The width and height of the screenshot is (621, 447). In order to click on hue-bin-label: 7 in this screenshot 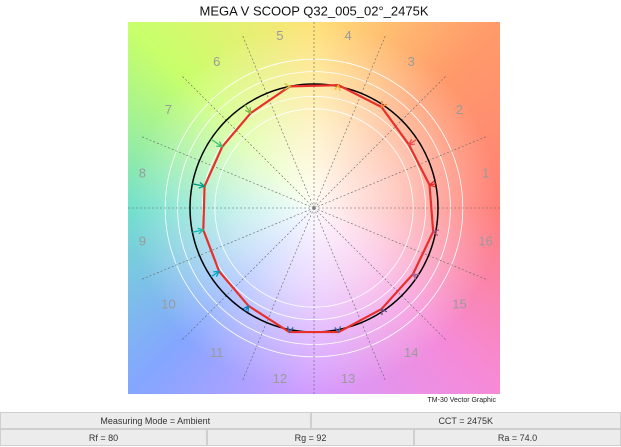, I will do `click(168, 109)`.